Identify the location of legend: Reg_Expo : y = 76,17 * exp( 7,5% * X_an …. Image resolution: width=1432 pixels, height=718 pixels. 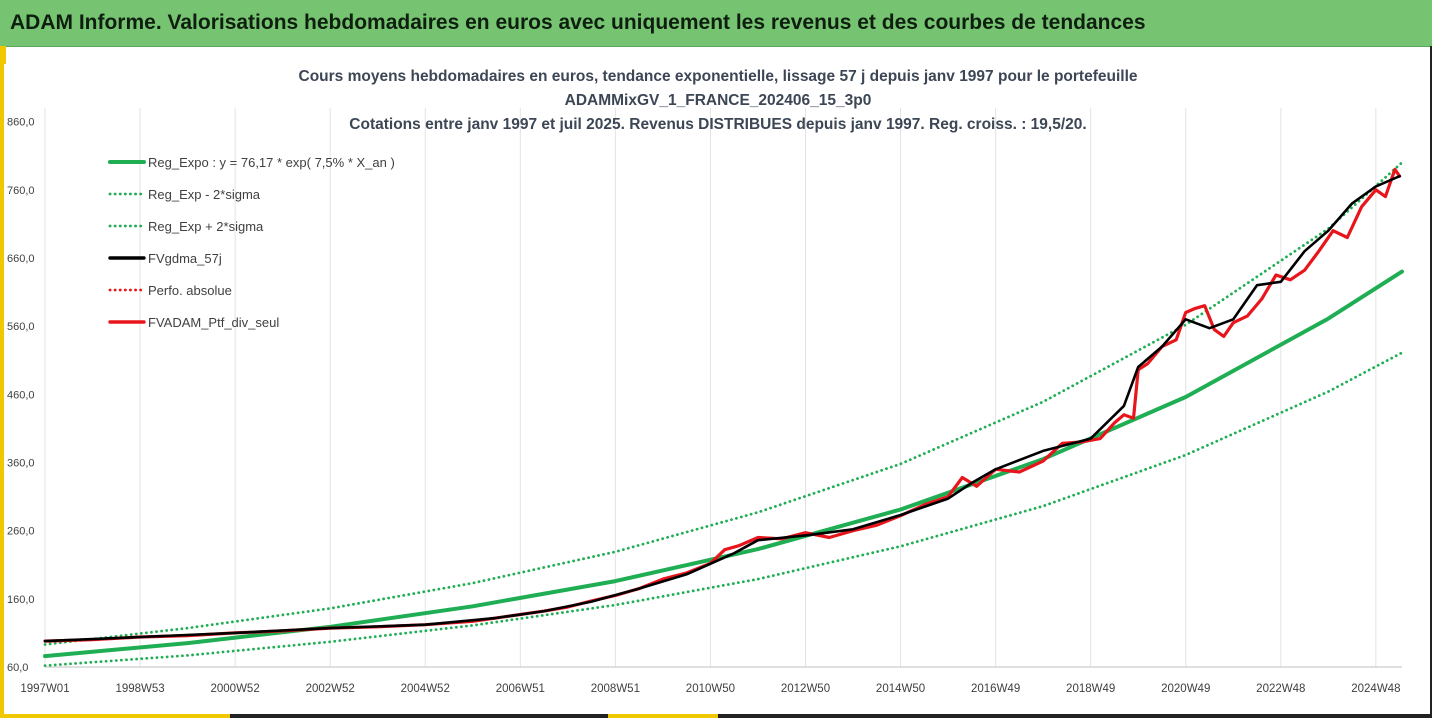
(251, 242).